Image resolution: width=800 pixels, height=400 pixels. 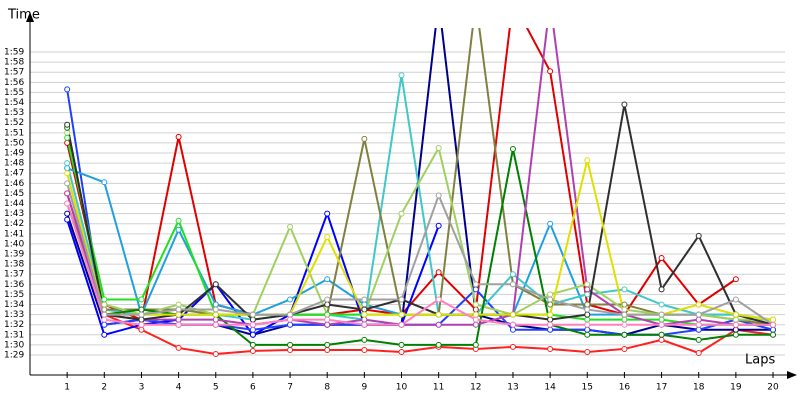 What do you see at coordinates (14, 103) in the screenshot?
I see `y-tick-label: 1:54` at bounding box center [14, 103].